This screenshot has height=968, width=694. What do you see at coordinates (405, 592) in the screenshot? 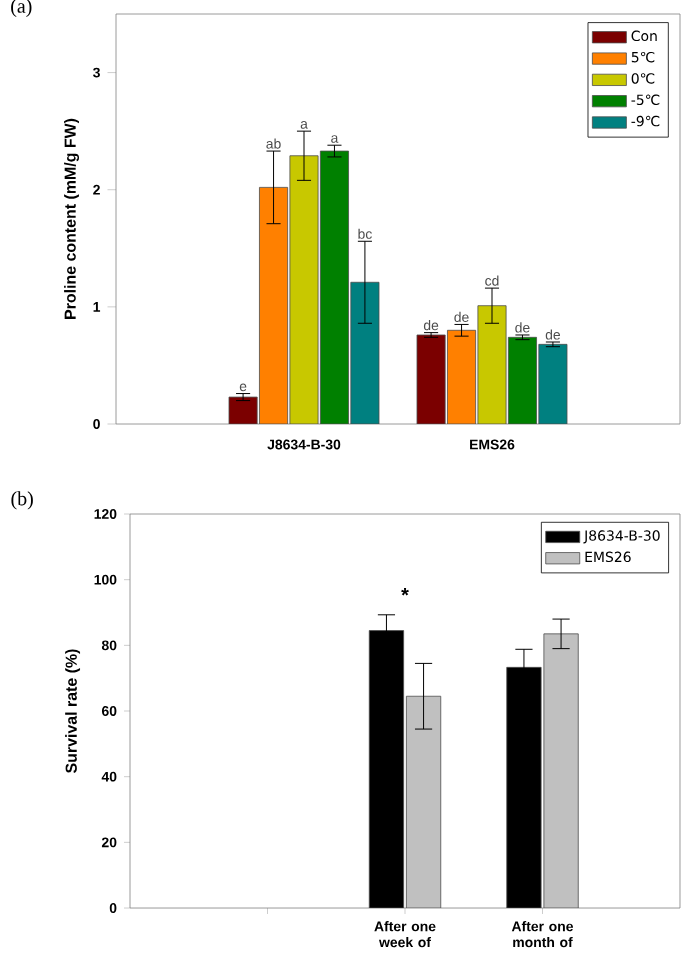
I see `annotation: *` at bounding box center [405, 592].